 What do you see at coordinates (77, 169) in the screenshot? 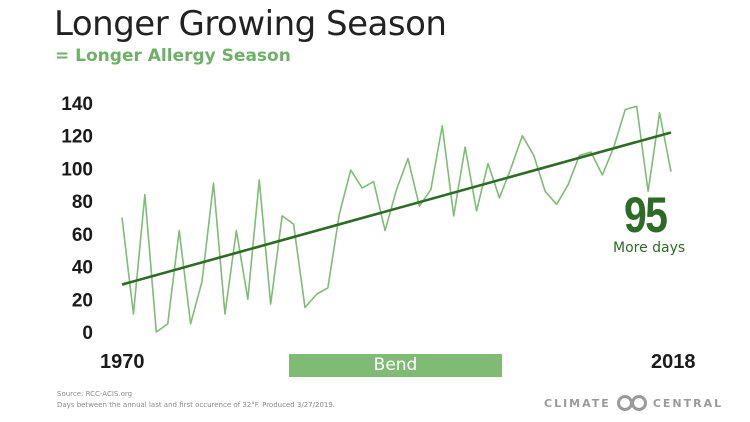
I see `y-tick-label: 100` at bounding box center [77, 169].